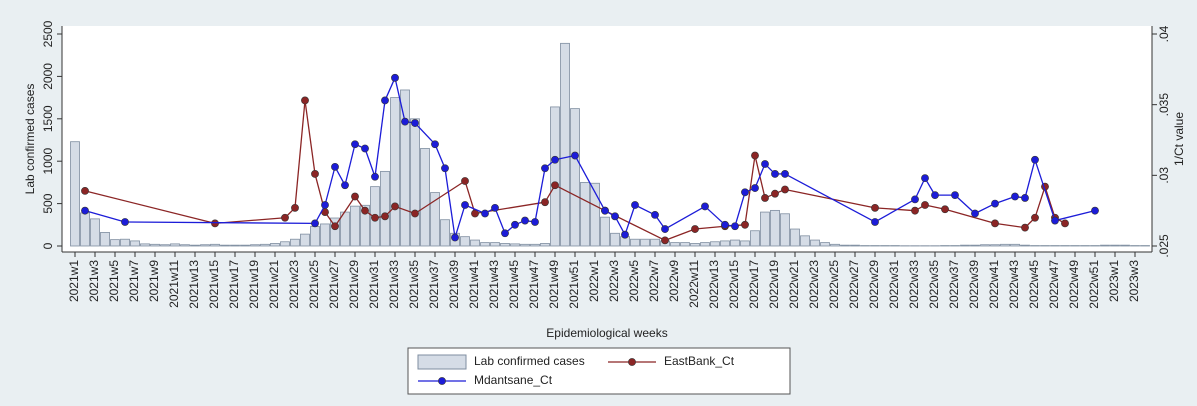 Image resolution: width=1197 pixels, height=406 pixels. I want to click on x-tick-label: 2022w11, so click(694, 284).